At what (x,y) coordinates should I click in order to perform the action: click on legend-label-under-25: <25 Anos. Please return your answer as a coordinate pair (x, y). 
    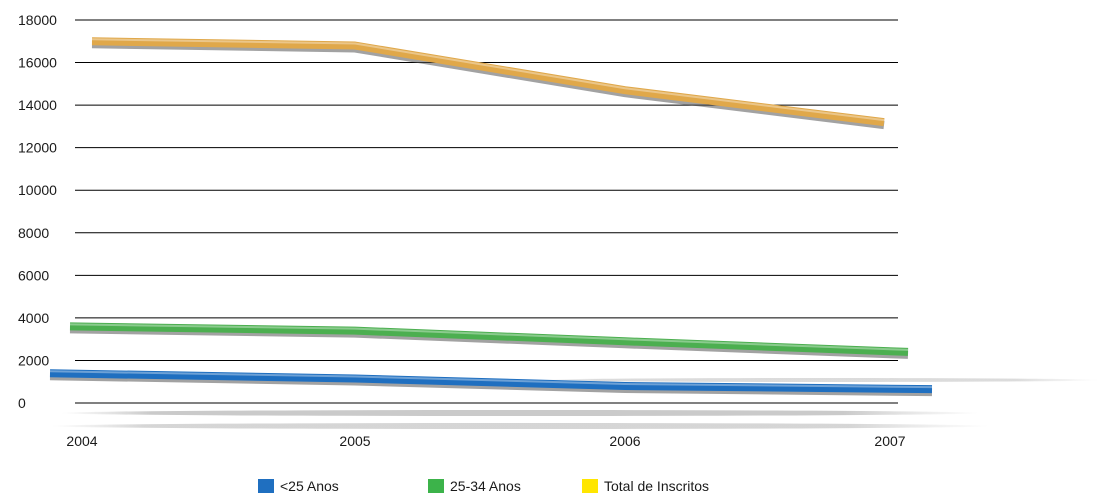
    Looking at the image, I should click on (309, 486).